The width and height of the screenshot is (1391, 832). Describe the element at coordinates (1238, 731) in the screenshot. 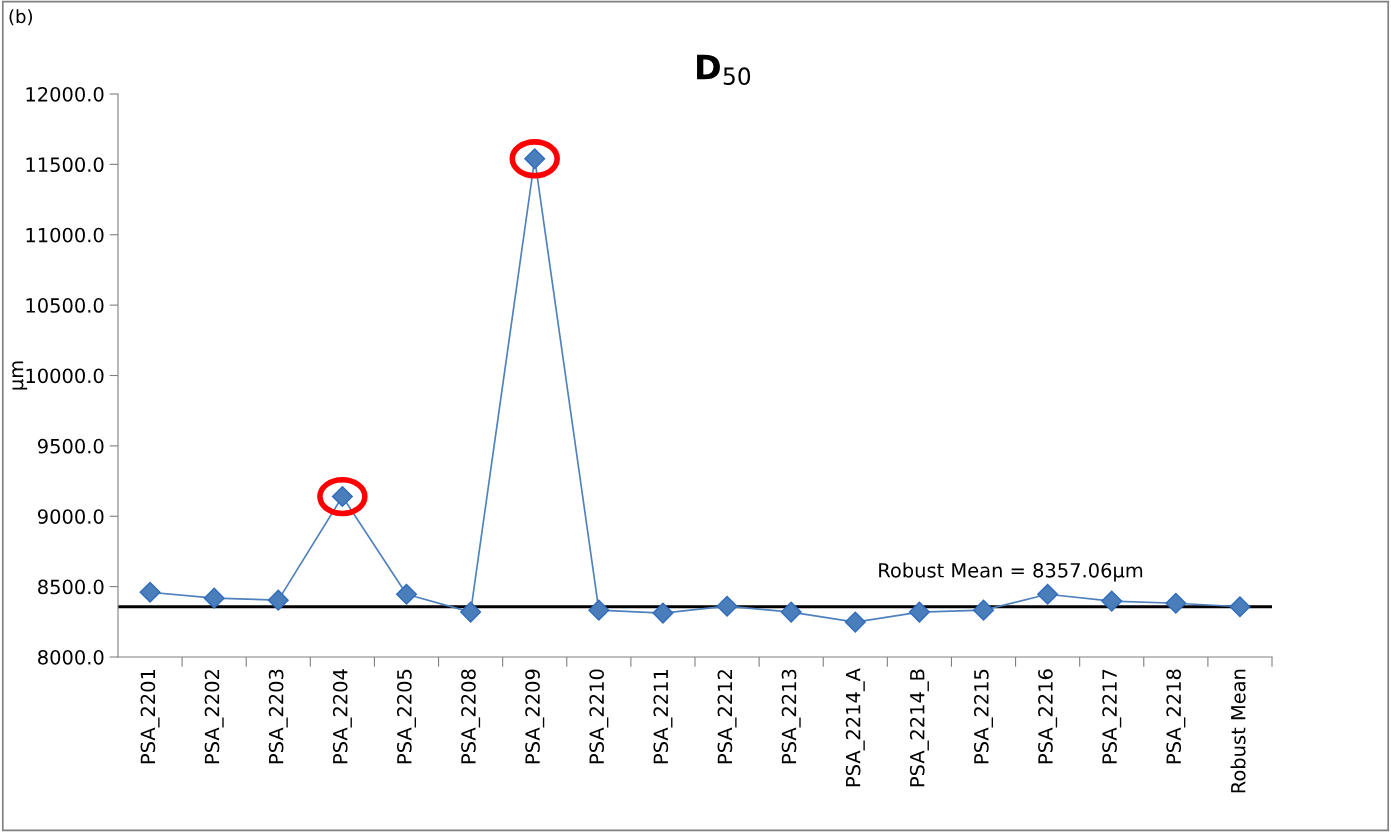

I see `x-tick-label: Robust Mean` at that location.